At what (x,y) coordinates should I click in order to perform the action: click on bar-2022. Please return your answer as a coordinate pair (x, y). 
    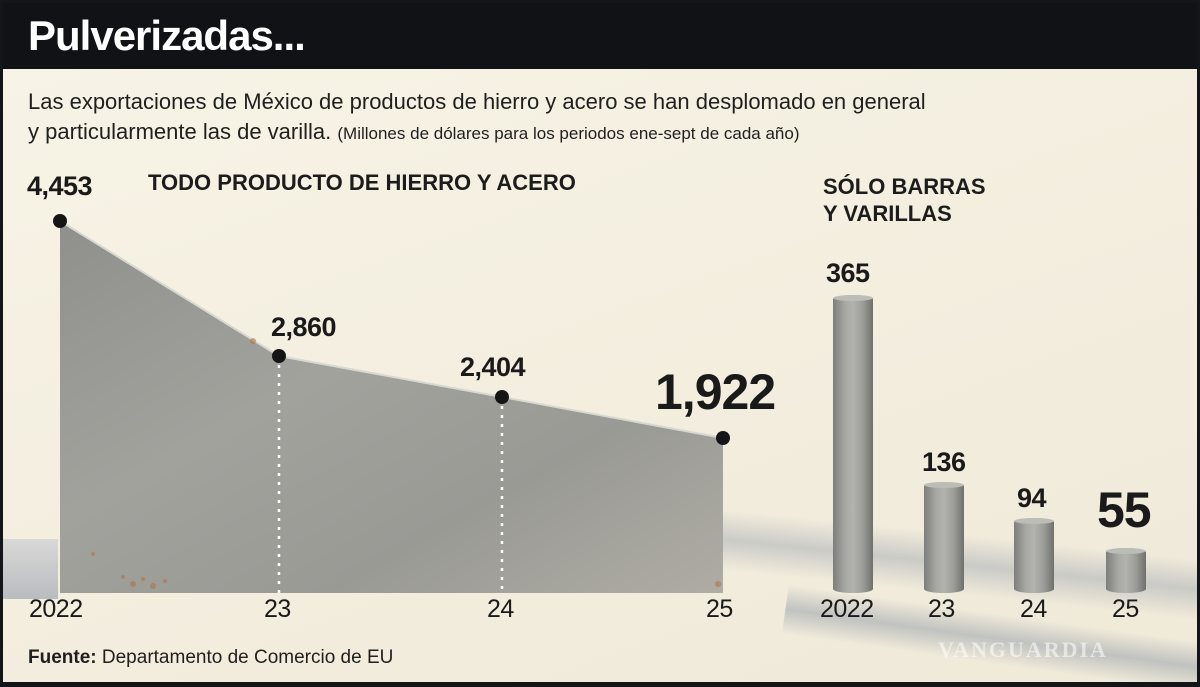
    Looking at the image, I should click on (853, 444).